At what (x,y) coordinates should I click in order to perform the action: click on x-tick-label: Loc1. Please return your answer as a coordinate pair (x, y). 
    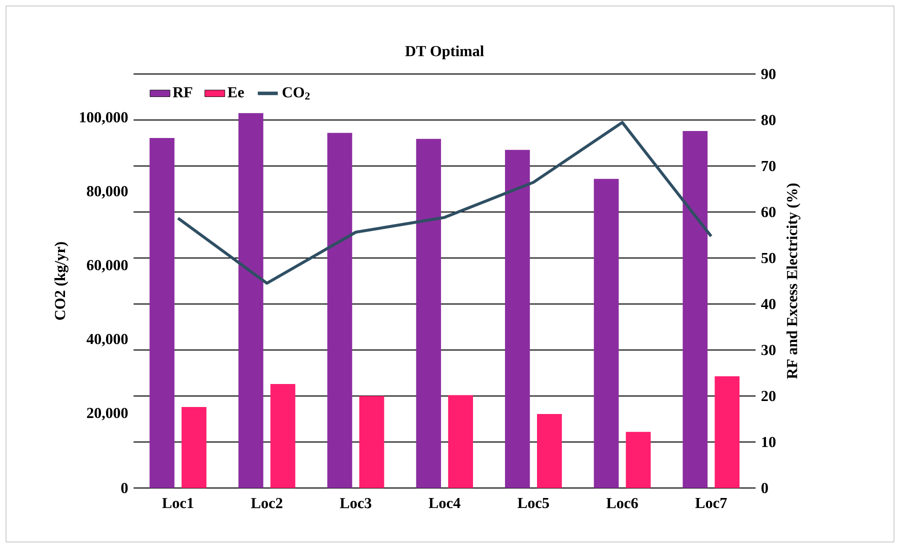
    Looking at the image, I should click on (178, 503).